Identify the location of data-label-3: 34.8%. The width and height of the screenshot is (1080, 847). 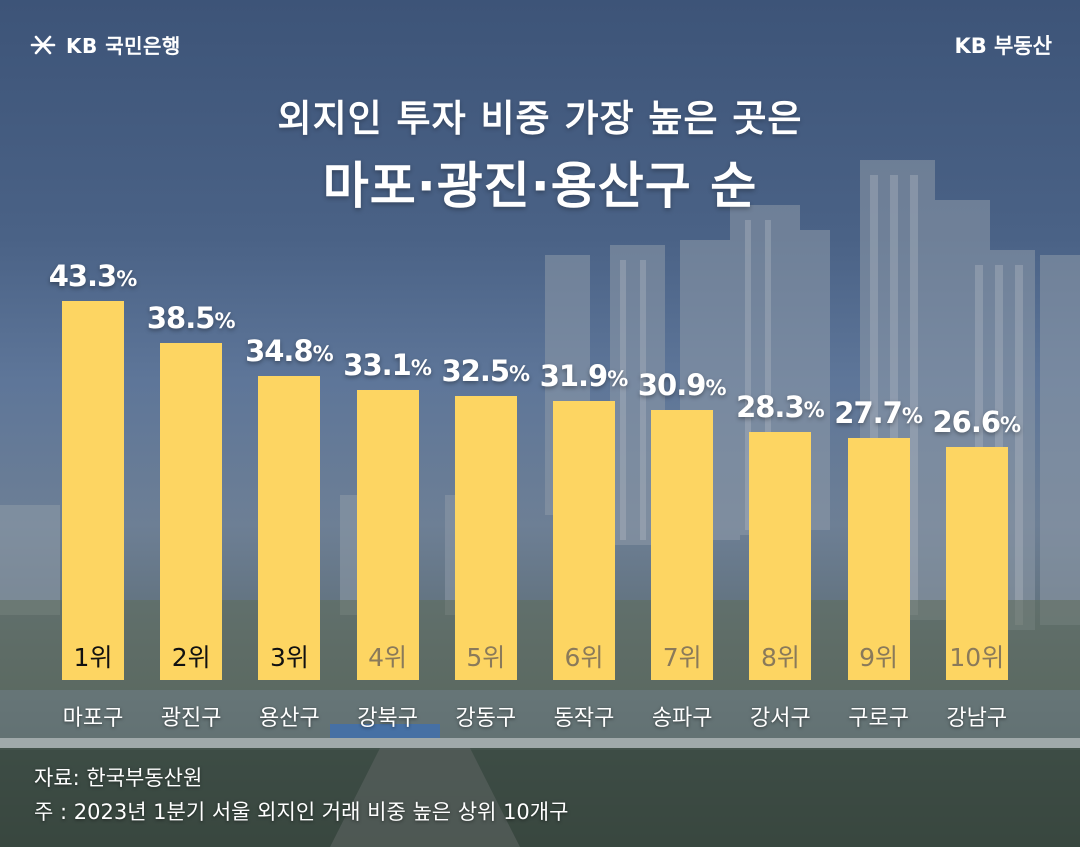
(289, 351).